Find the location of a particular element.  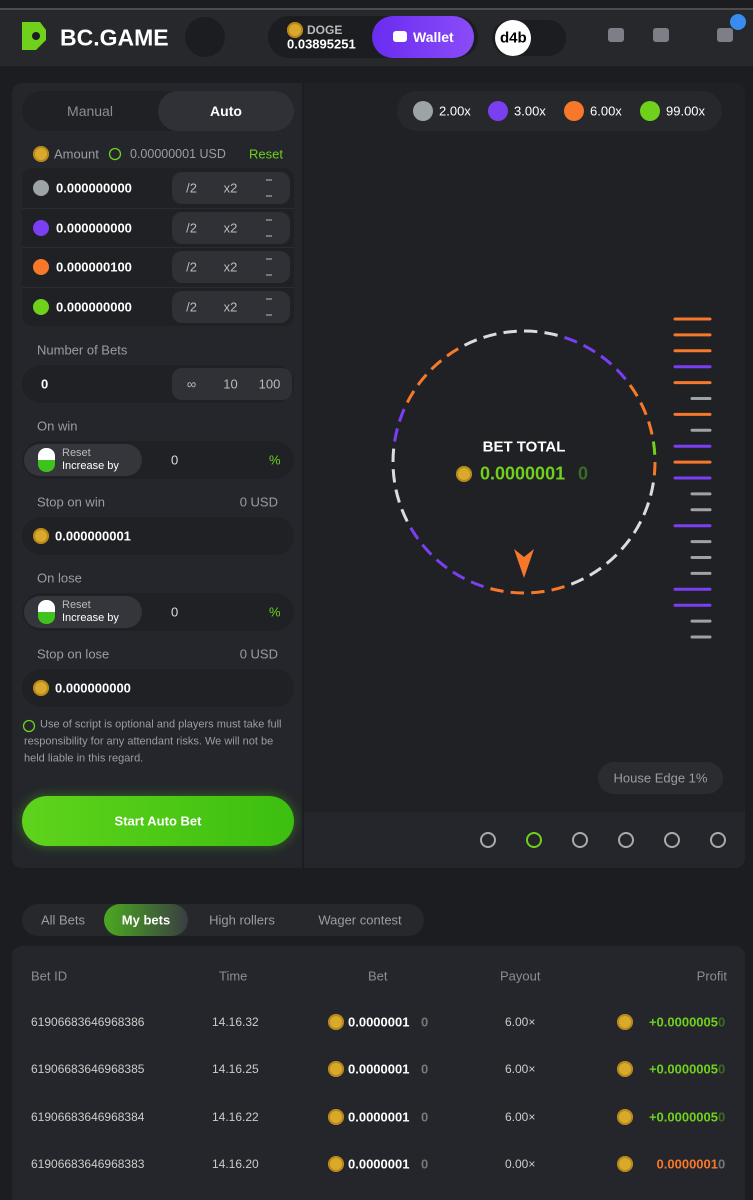

multiplier-label: 99.00x is located at coordinates (686, 111).